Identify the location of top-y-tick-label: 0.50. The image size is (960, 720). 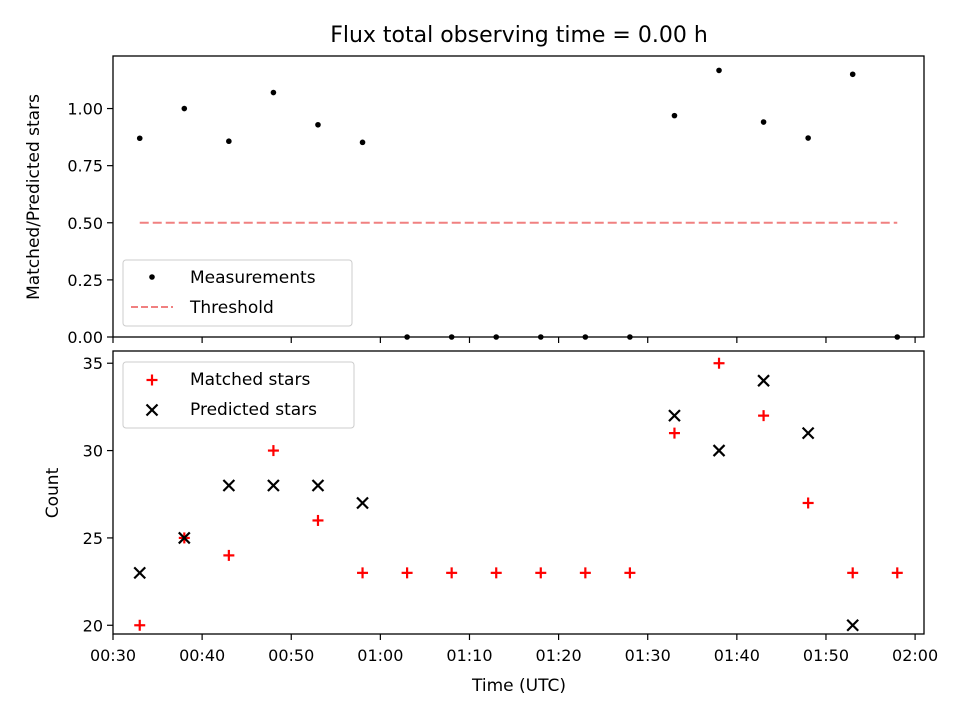
(85, 223).